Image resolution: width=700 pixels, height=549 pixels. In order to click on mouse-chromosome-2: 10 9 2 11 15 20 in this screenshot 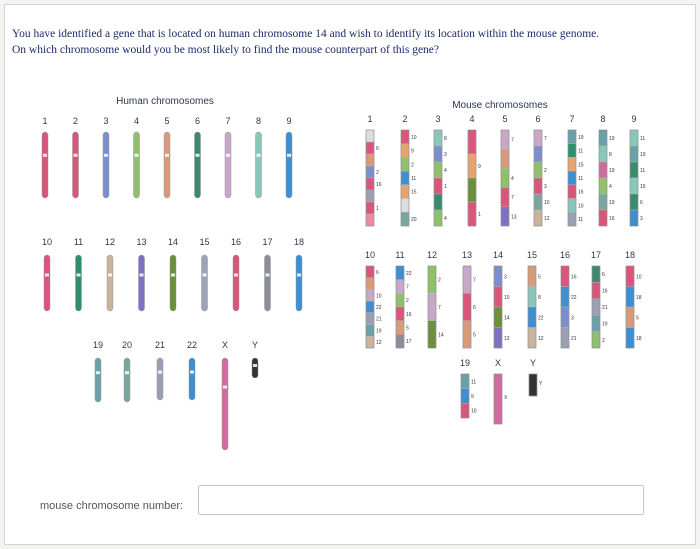, I will do `click(408, 178)`.